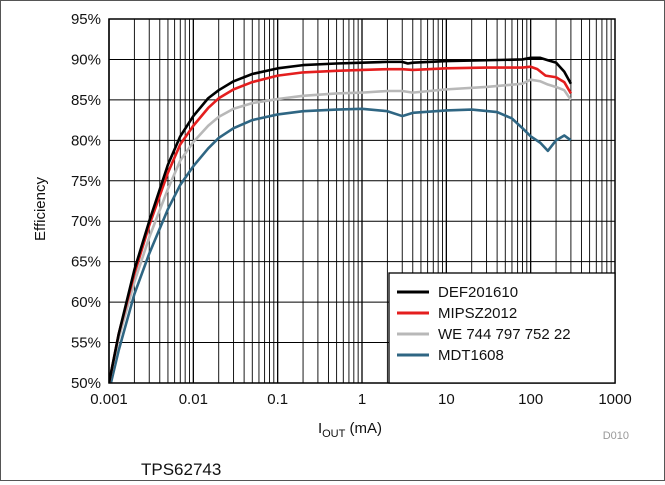 Image resolution: width=665 pixels, height=485 pixels. I want to click on legend-label: MIPSZ2012, so click(477, 313).